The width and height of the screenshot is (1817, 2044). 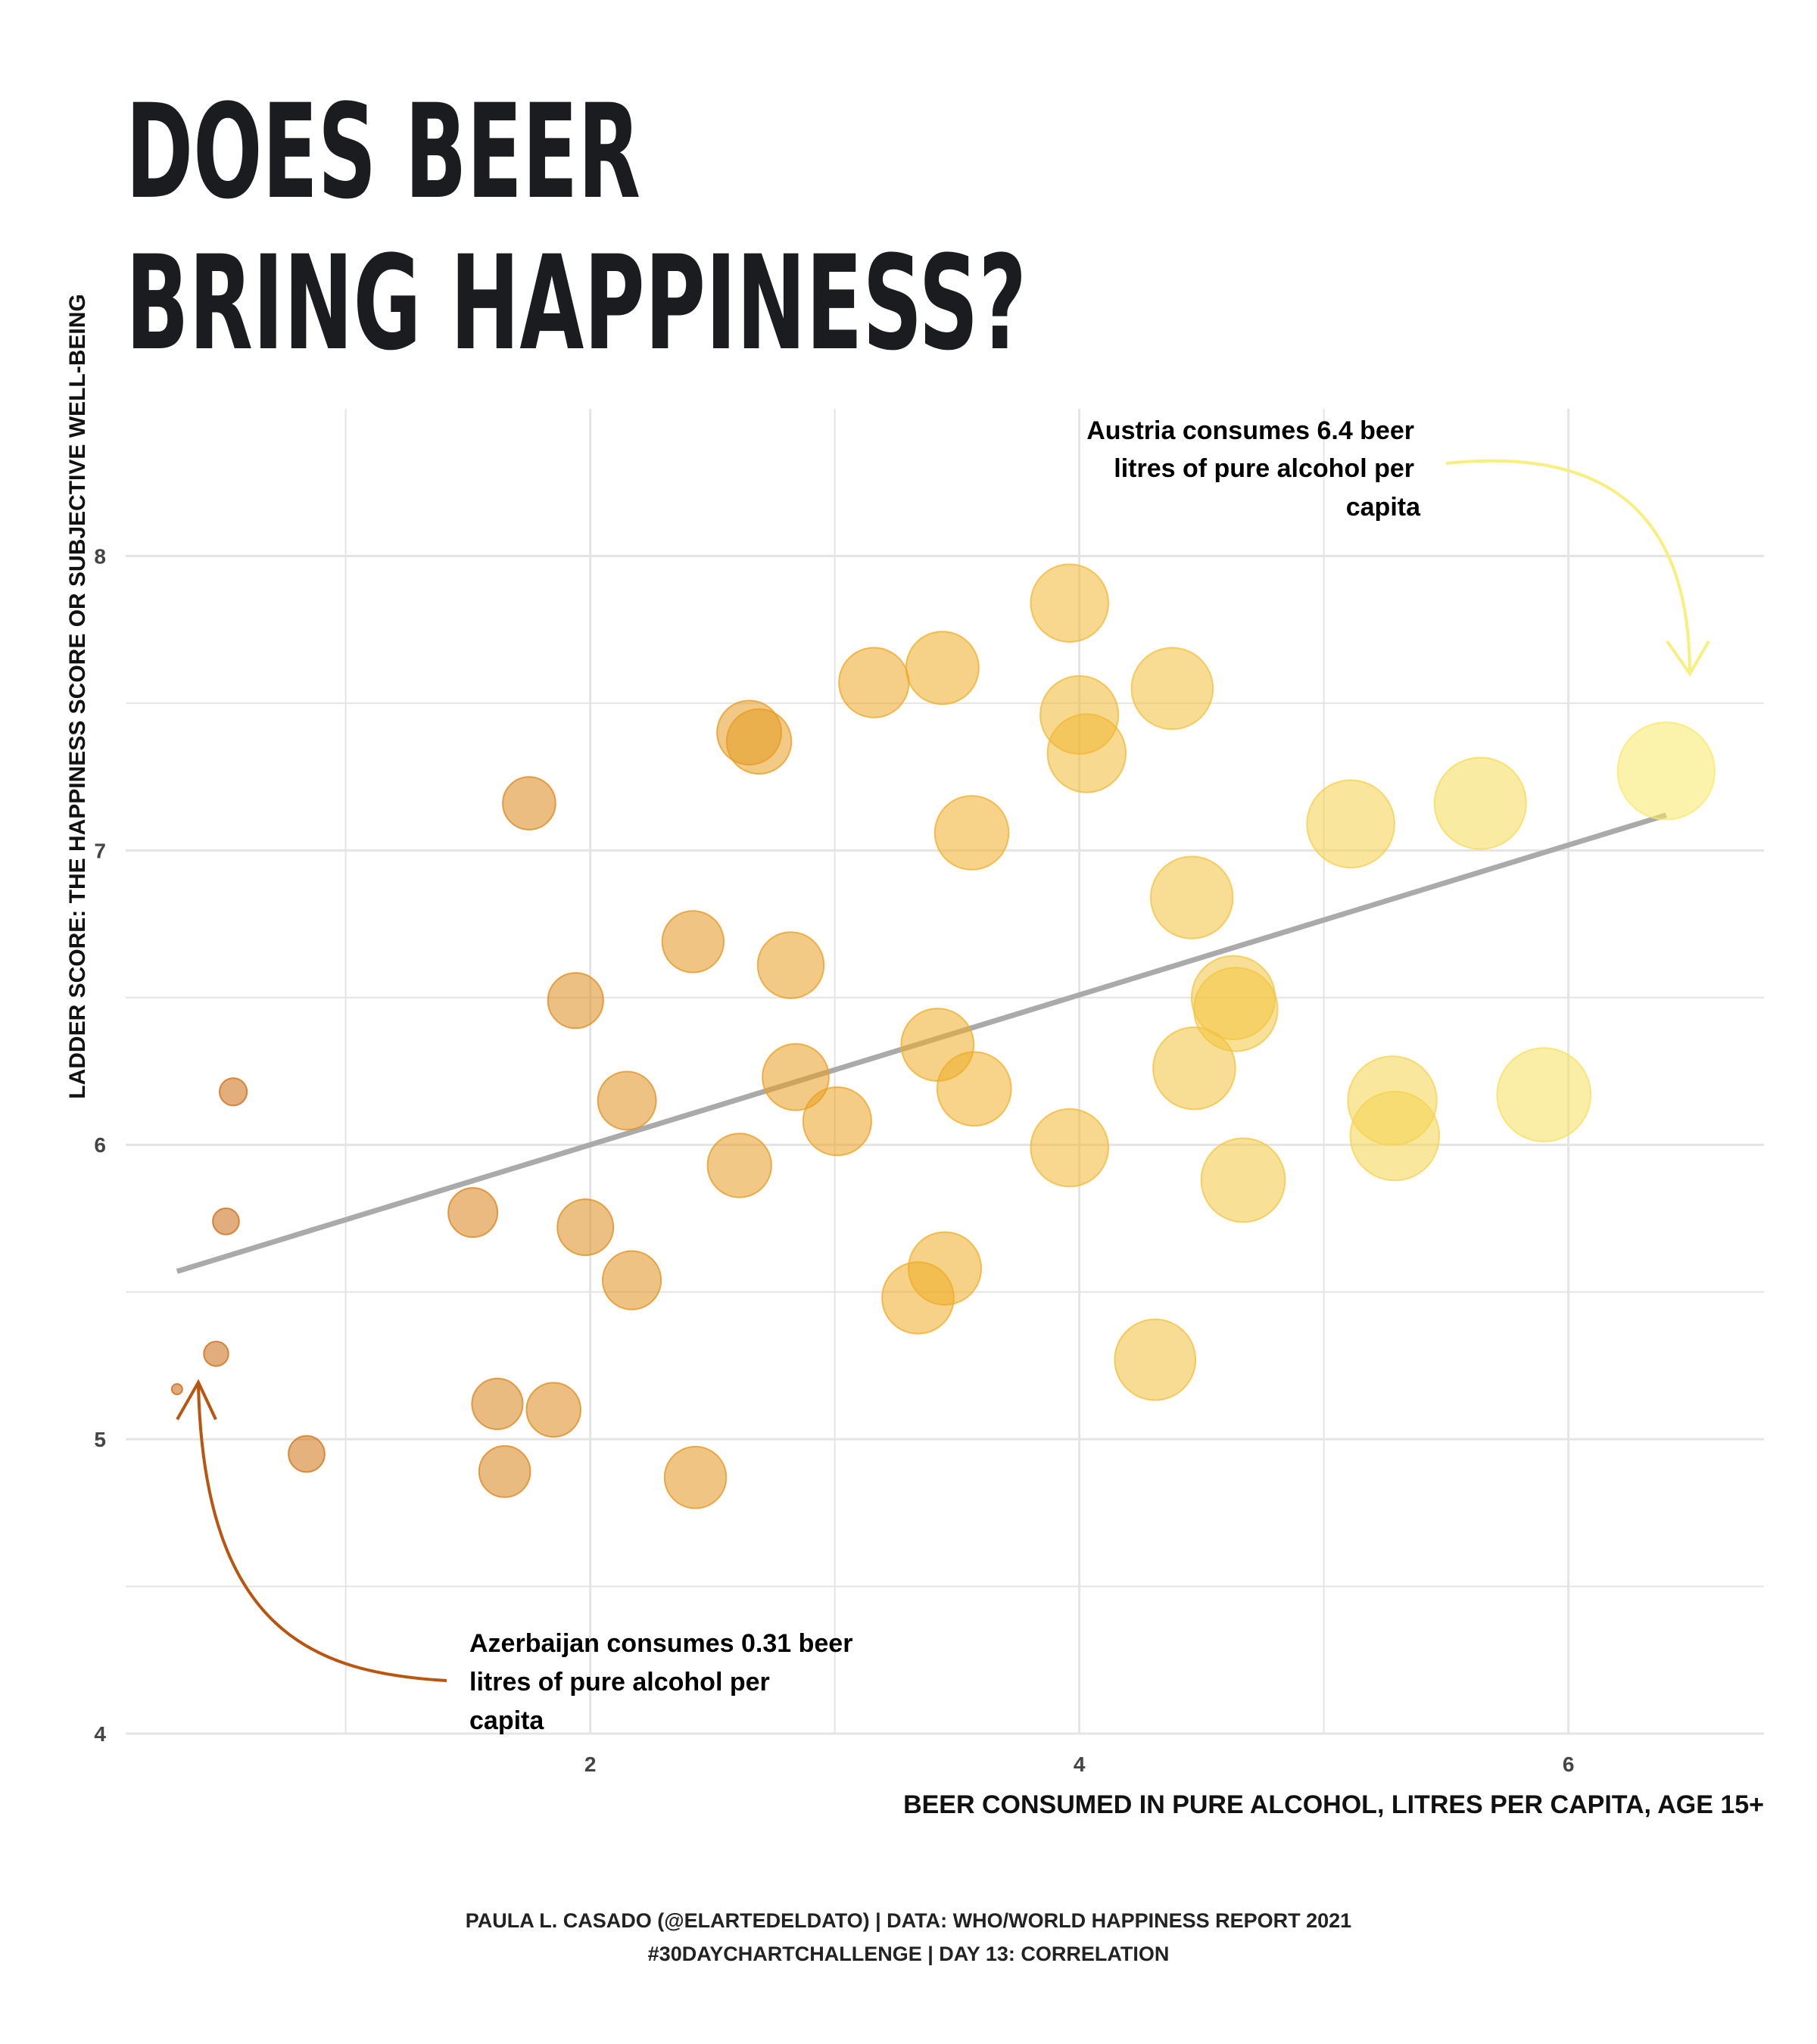 I want to click on annotation-austria-line: Austria consumes 6.4 beer, so click(x=1250, y=430).